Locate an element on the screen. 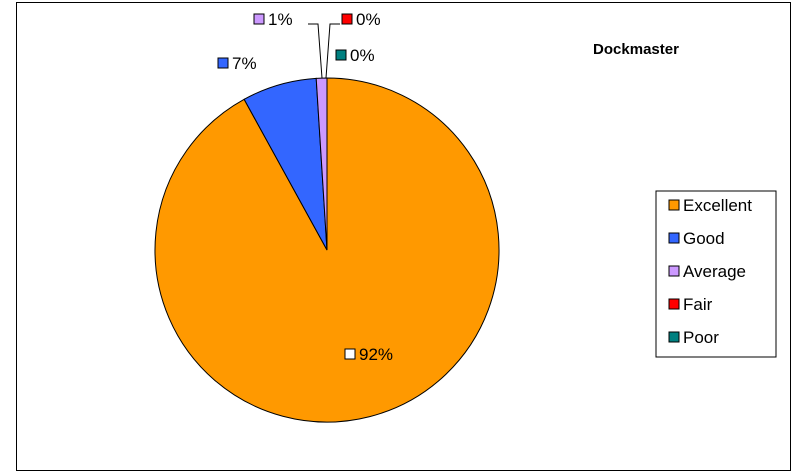 Image resolution: width=794 pixels, height=473 pixels. data-label-excellent: 92% is located at coordinates (376, 354).